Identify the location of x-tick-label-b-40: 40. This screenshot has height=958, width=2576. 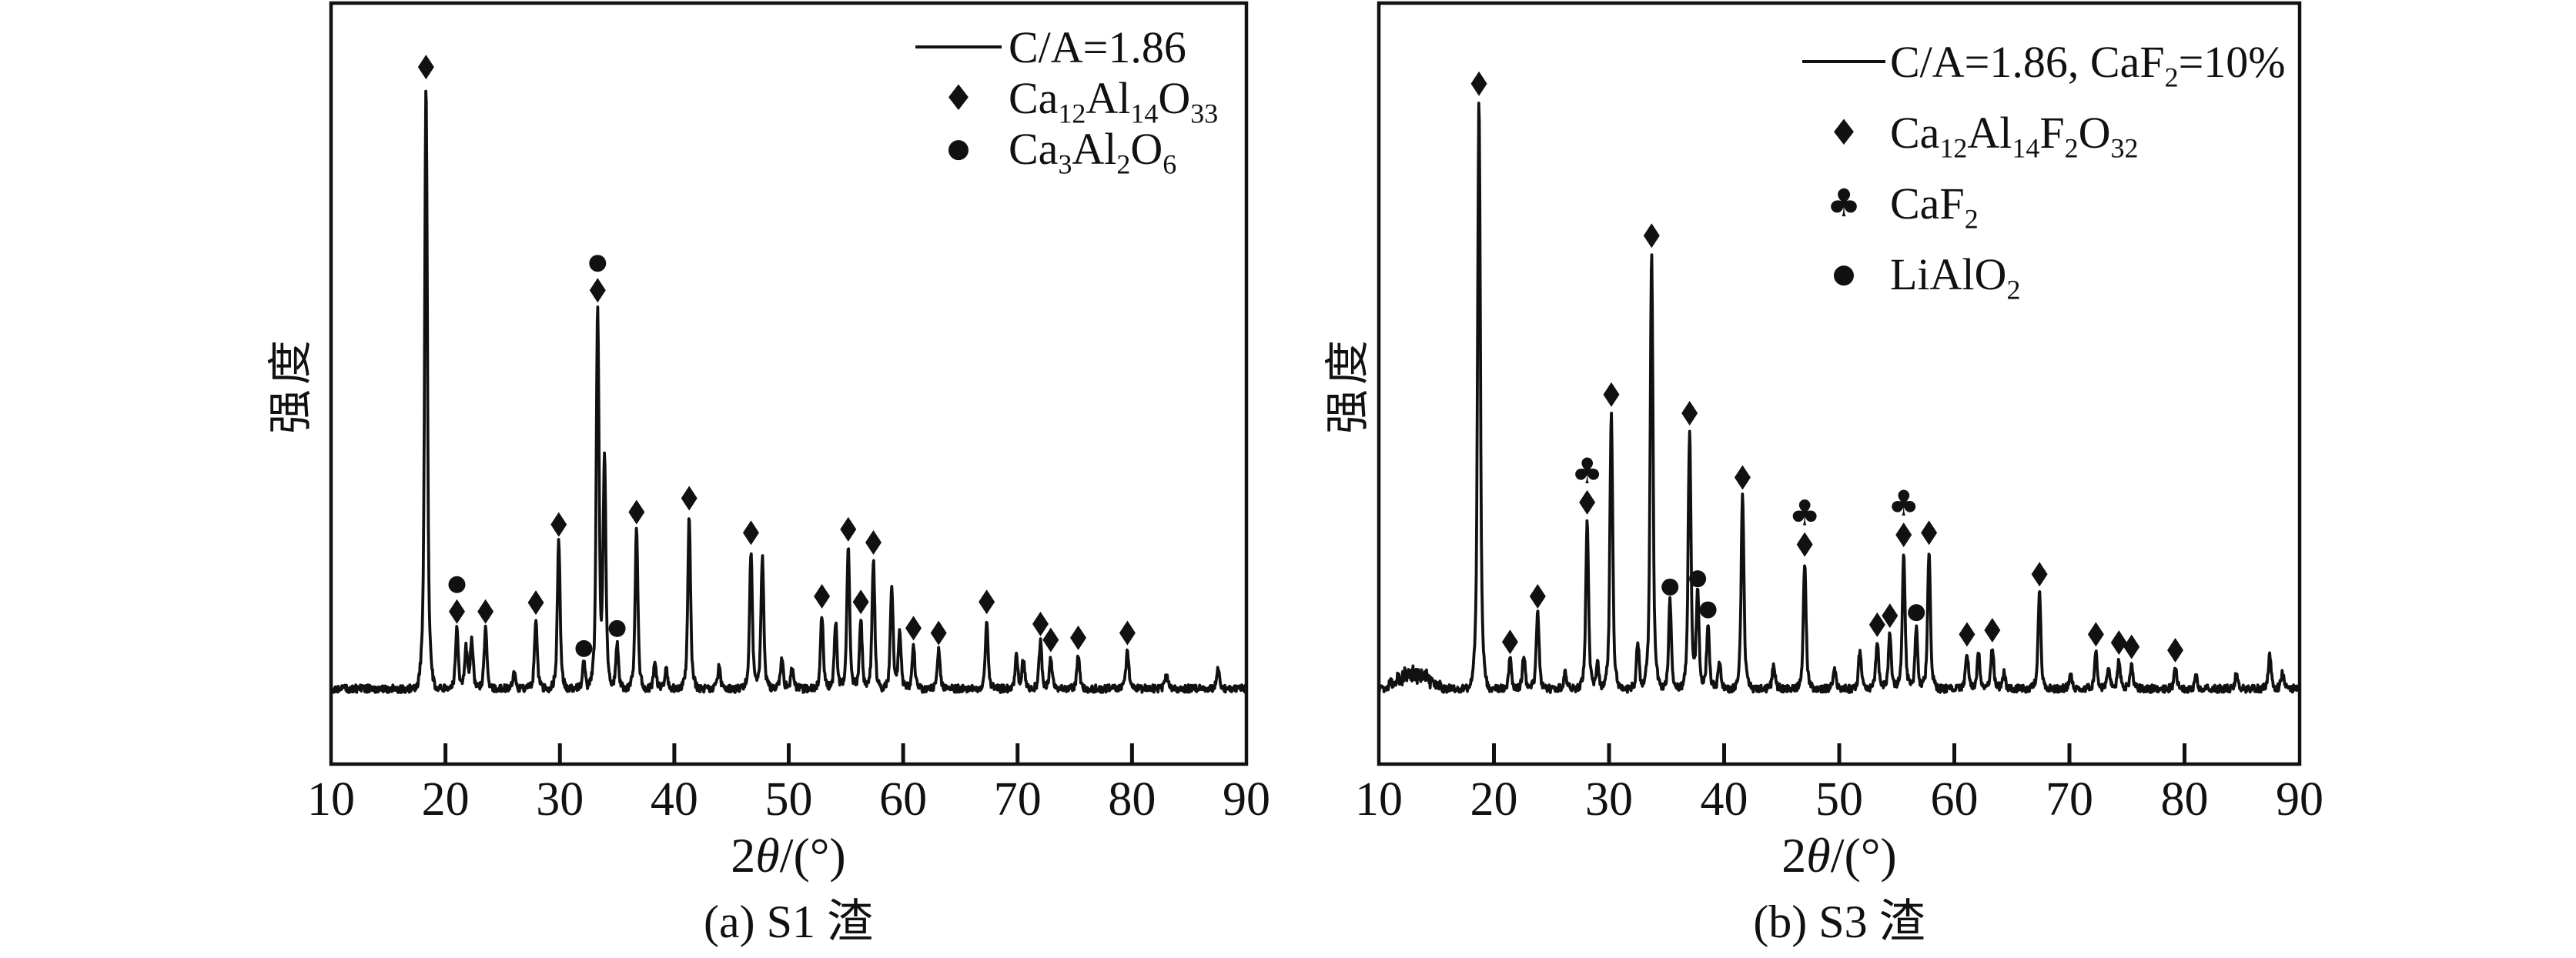
(1724, 799).